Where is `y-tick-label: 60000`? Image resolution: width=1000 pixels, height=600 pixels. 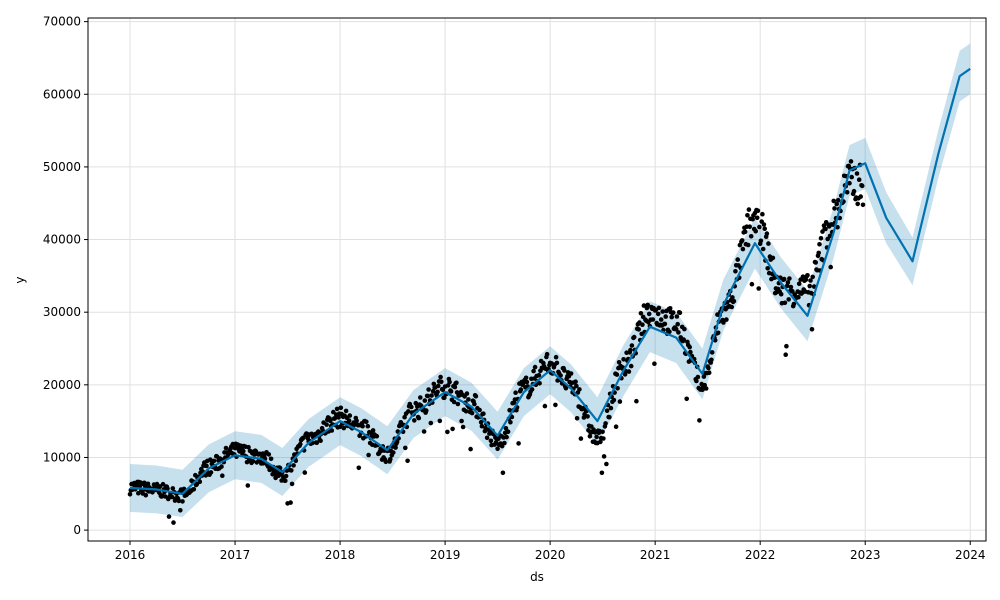
y-tick-label: 60000 is located at coordinates (62, 94).